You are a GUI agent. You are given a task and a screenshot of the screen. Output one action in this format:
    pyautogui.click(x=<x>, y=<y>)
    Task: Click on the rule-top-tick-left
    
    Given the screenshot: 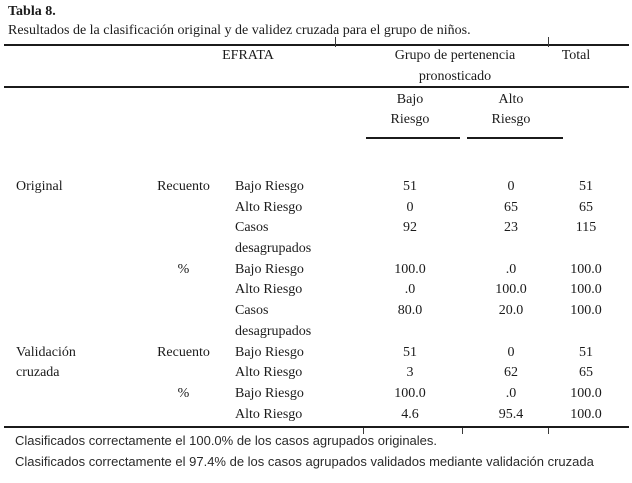 What is the action you would take?
    pyautogui.click(x=335, y=42)
    